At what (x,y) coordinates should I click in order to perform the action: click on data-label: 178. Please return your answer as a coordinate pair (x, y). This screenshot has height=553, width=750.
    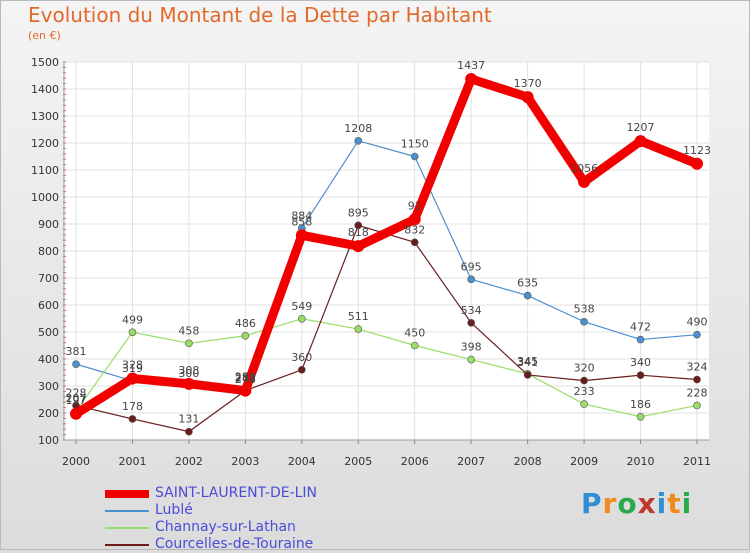
    Looking at the image, I should click on (132, 406).